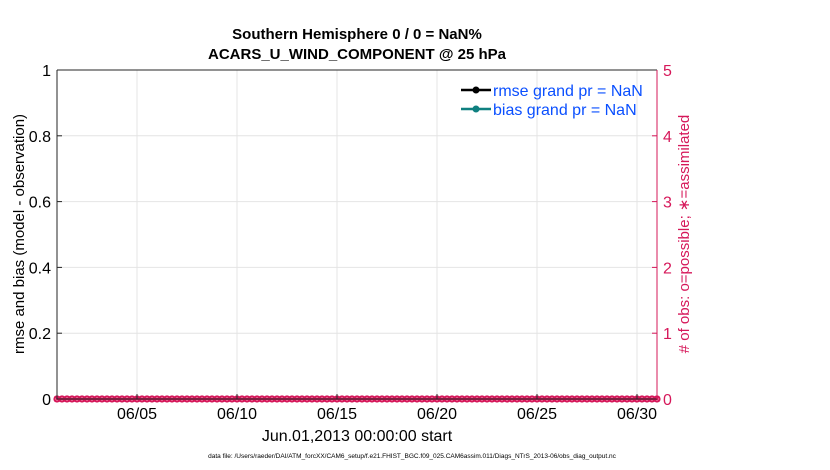 The width and height of the screenshot is (830, 470). Describe the element at coordinates (40, 137) in the screenshot. I see `y-tick-label: 0.8` at that location.